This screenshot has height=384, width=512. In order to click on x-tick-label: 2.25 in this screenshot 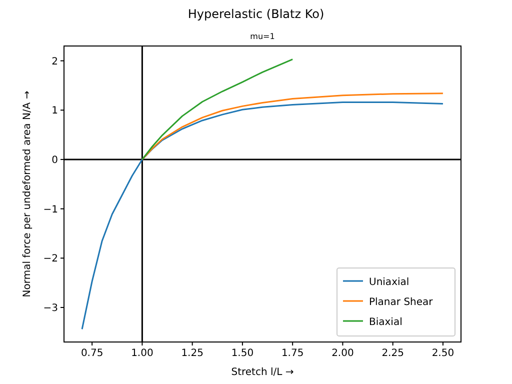, I will do `click(393, 353)`.